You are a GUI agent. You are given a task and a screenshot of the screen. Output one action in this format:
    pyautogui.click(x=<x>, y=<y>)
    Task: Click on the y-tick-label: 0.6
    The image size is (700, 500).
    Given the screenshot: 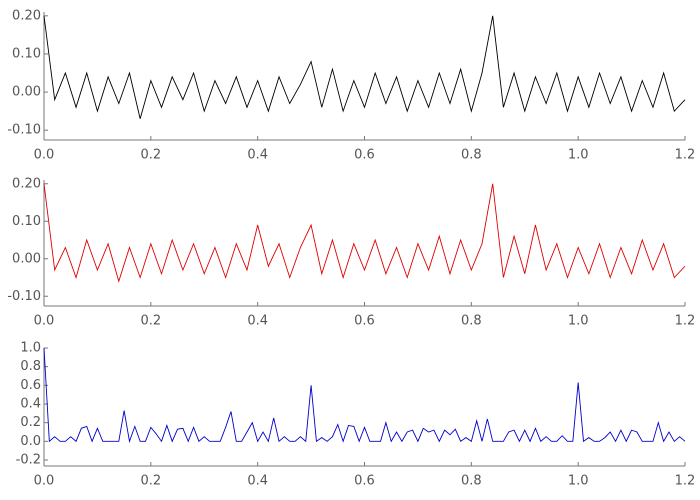 What is the action you would take?
    pyautogui.click(x=30, y=385)
    